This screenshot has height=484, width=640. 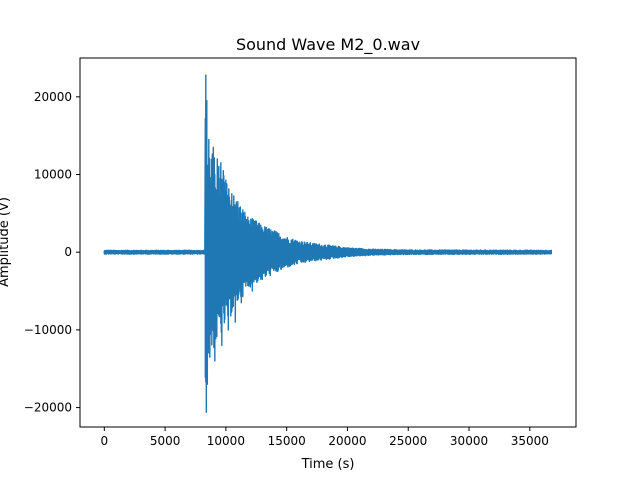 What do you see at coordinates (226, 441) in the screenshot?
I see `x-tick-label: 10000` at bounding box center [226, 441].